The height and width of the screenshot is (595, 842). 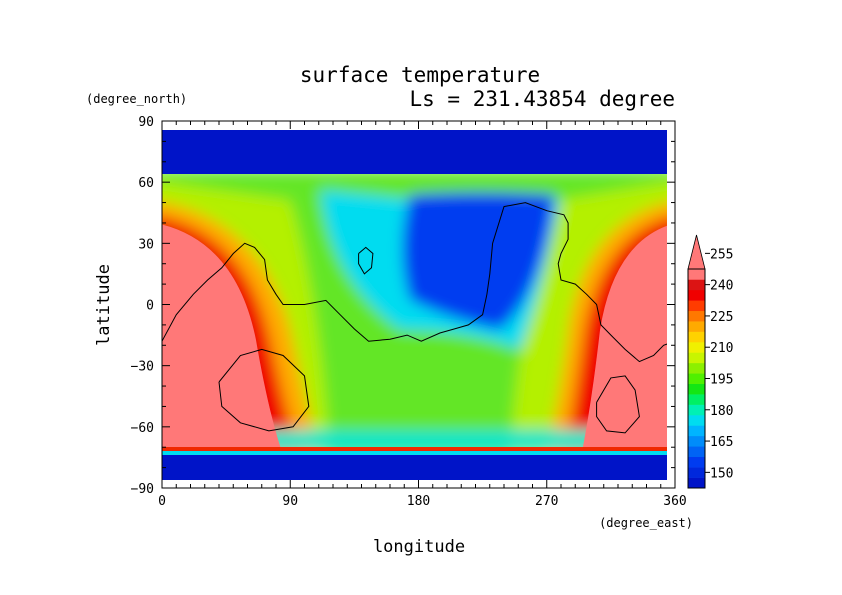 What do you see at coordinates (136, 99) in the screenshot?
I see `y-units-label: (degree_north)` at bounding box center [136, 99].